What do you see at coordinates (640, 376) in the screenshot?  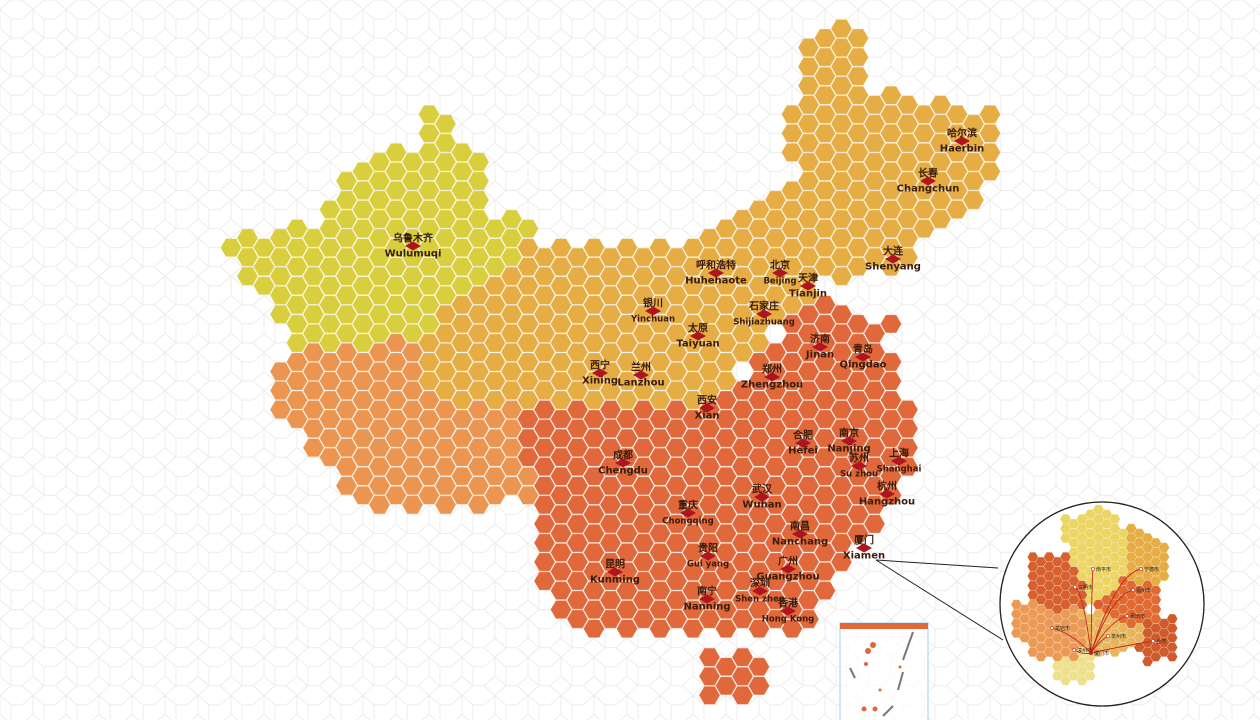 I see `city-marker-lanzhou: 兰州 Lanzhou` at bounding box center [640, 376].